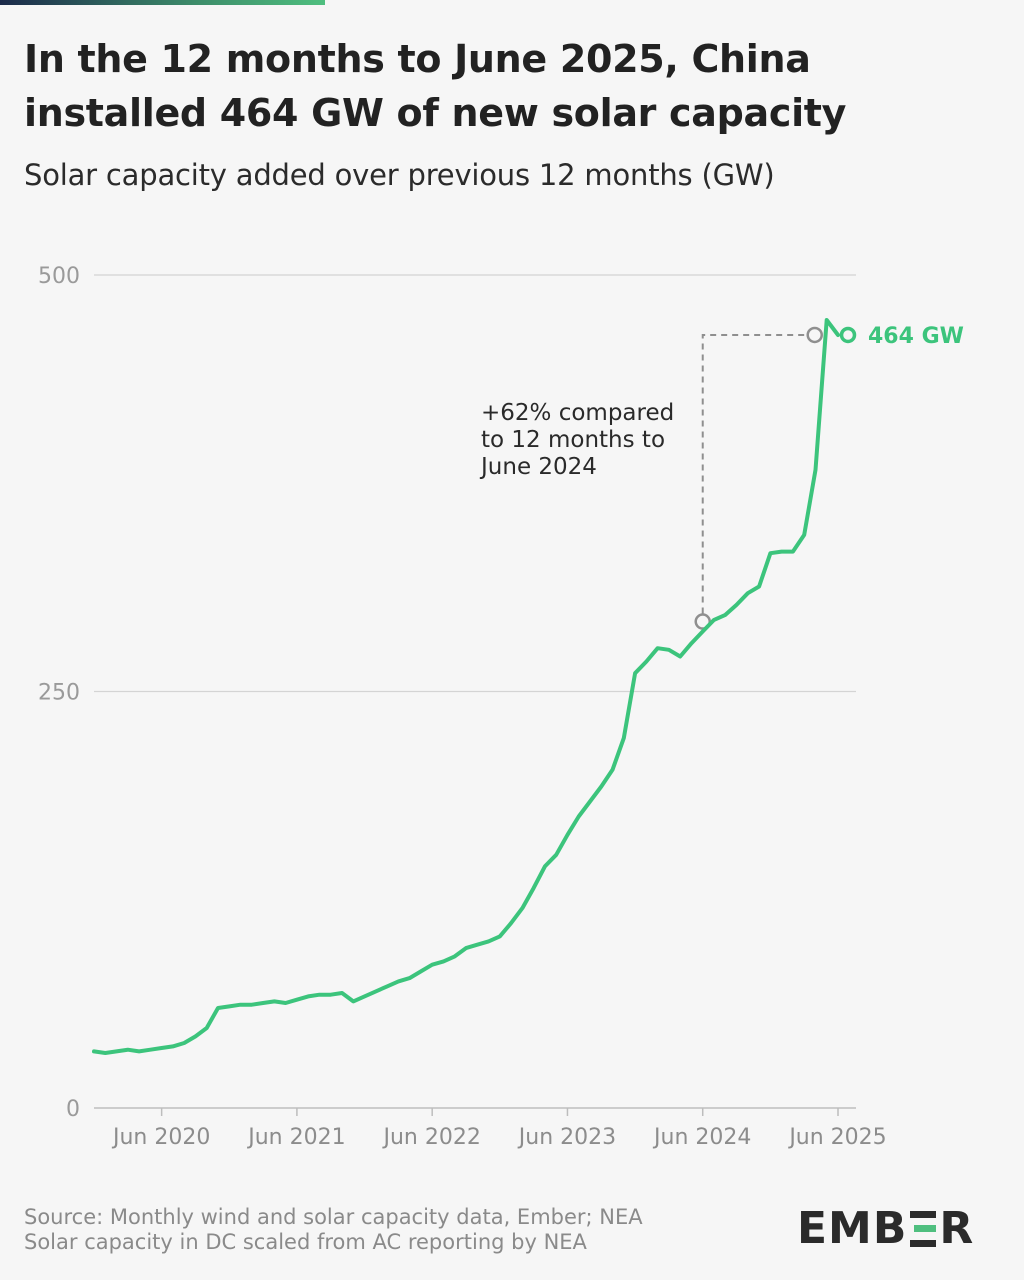 The height and width of the screenshot is (1280, 1024). I want to click on top-accent-bar, so click(162, 2).